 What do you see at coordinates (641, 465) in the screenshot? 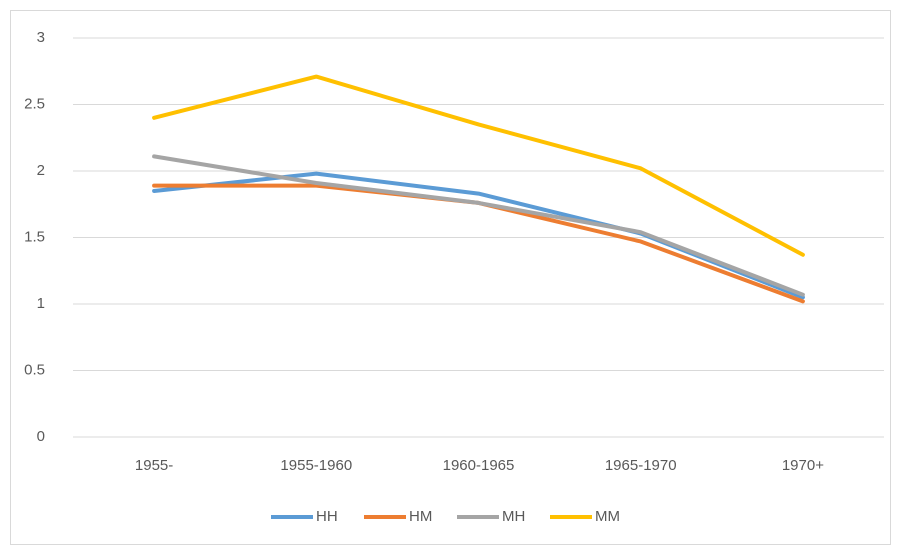
I see `x-tick-label: 1965-1970` at bounding box center [641, 465].